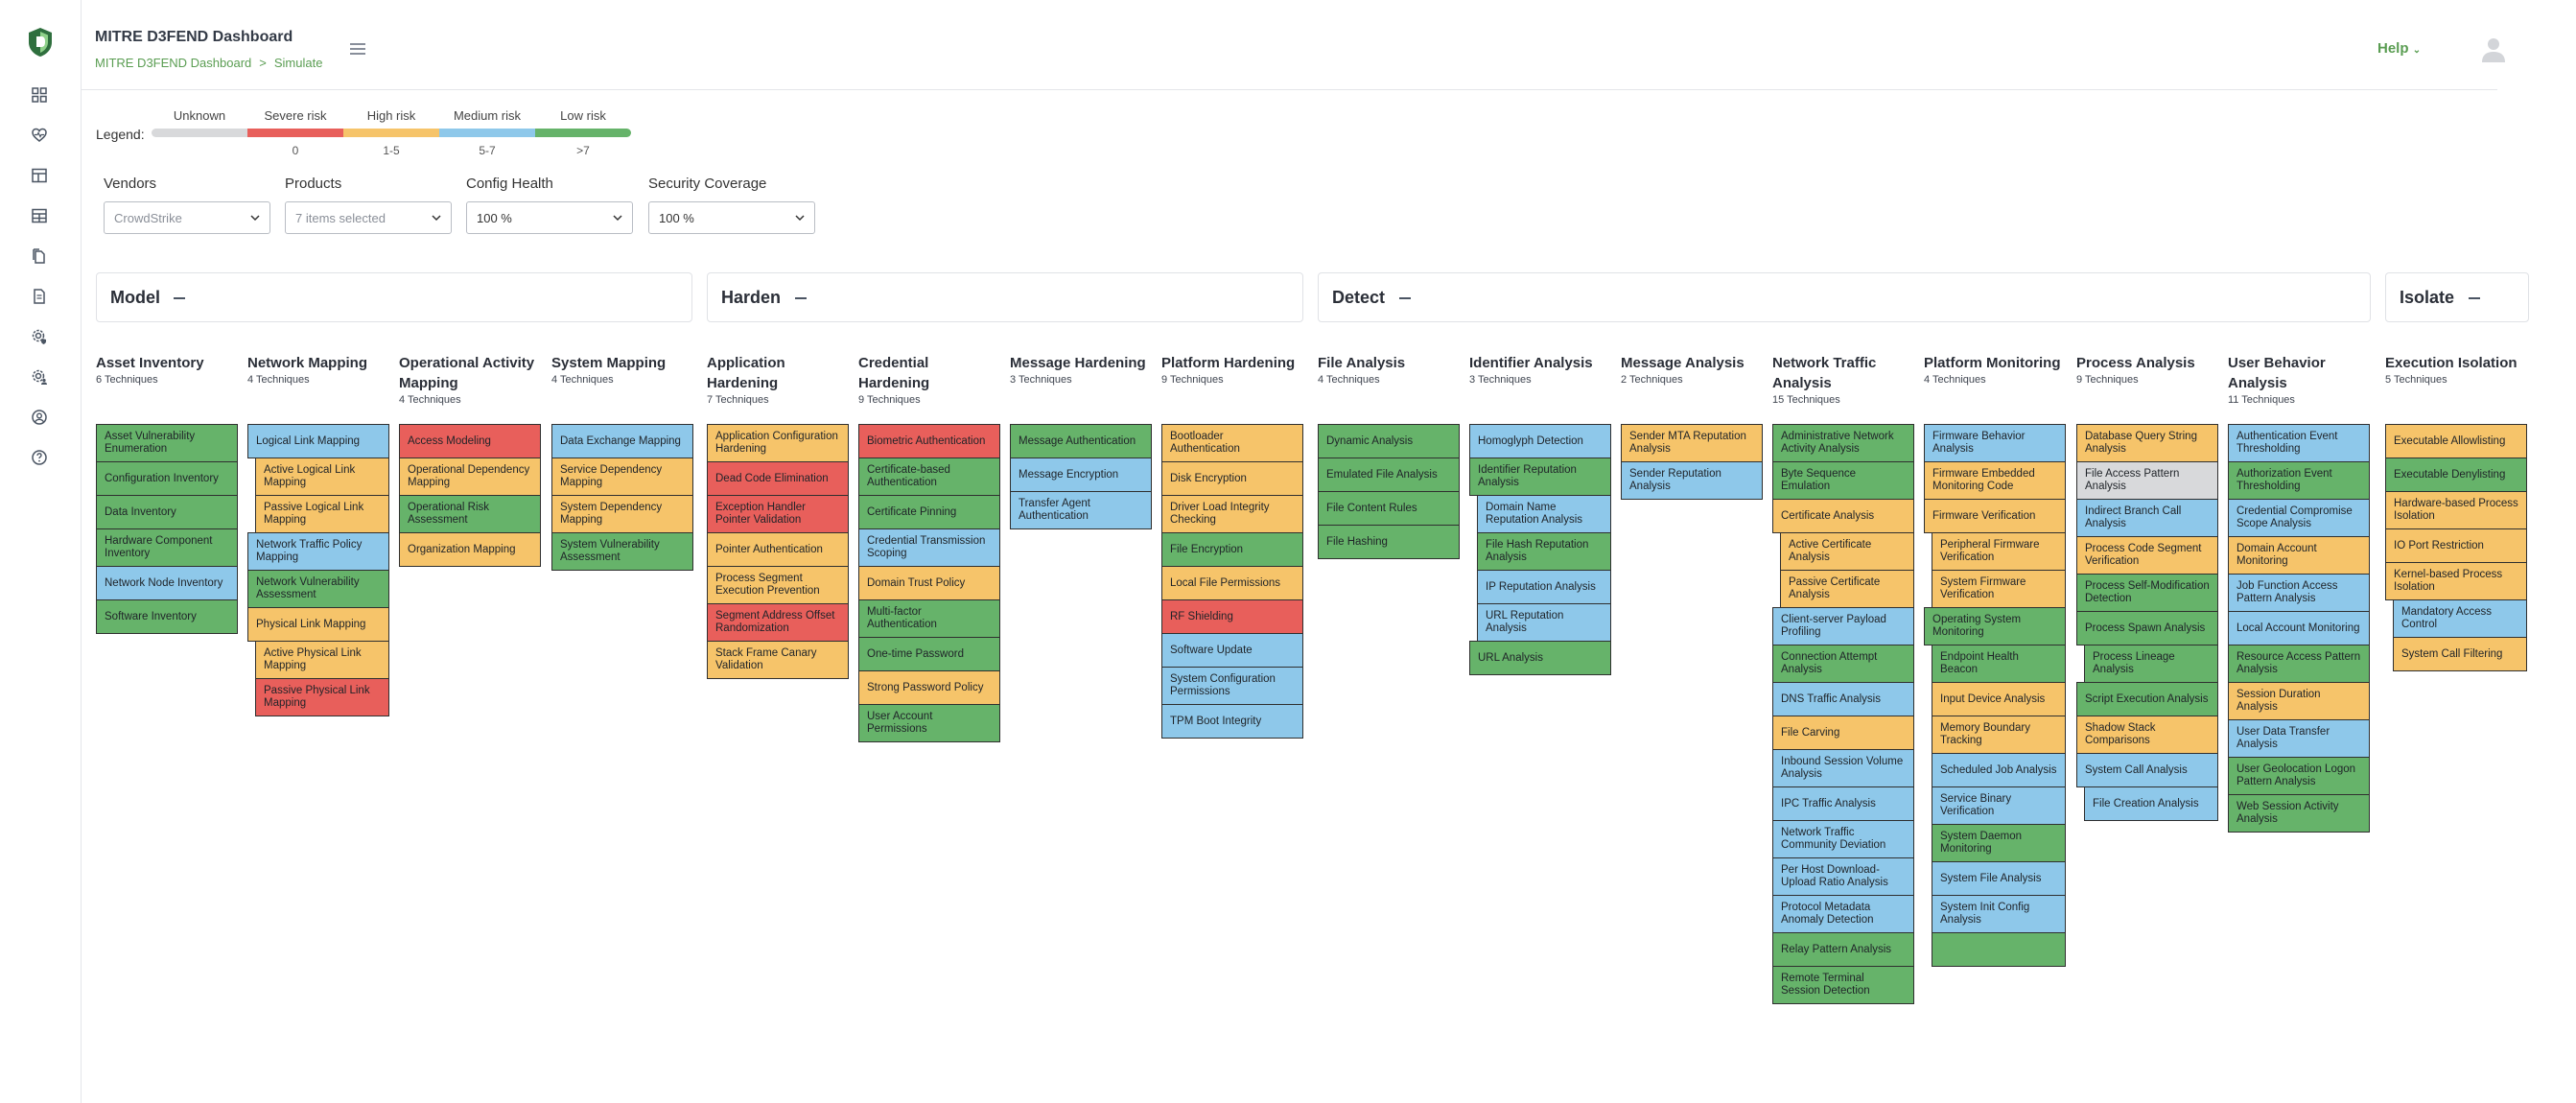 The height and width of the screenshot is (1103, 2576). Describe the element at coordinates (39, 175) in the screenshot. I see `layout-icon` at that location.